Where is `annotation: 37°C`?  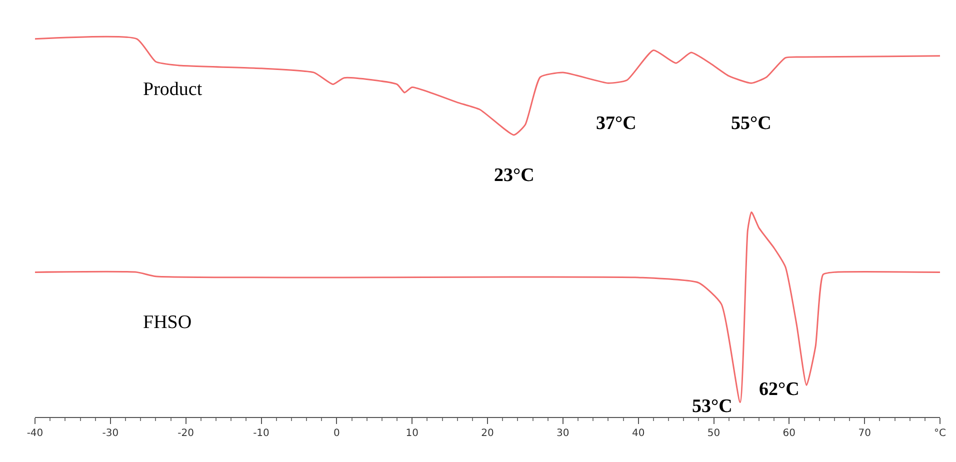
annotation: 37°C is located at coordinates (616, 123).